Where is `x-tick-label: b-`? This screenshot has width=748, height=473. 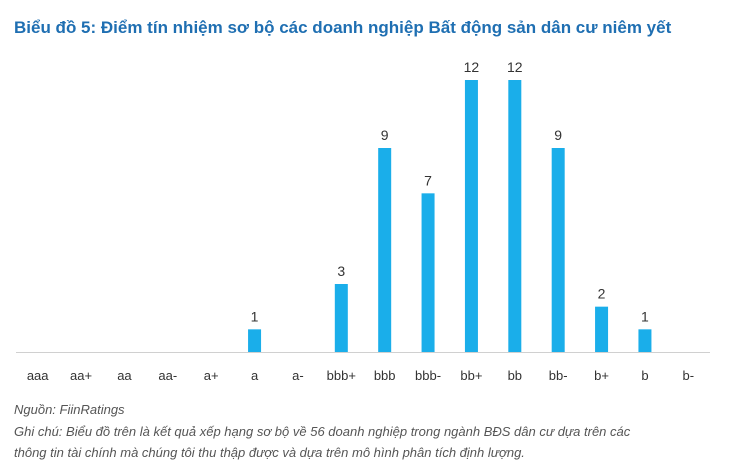
x-tick-label: b- is located at coordinates (689, 375).